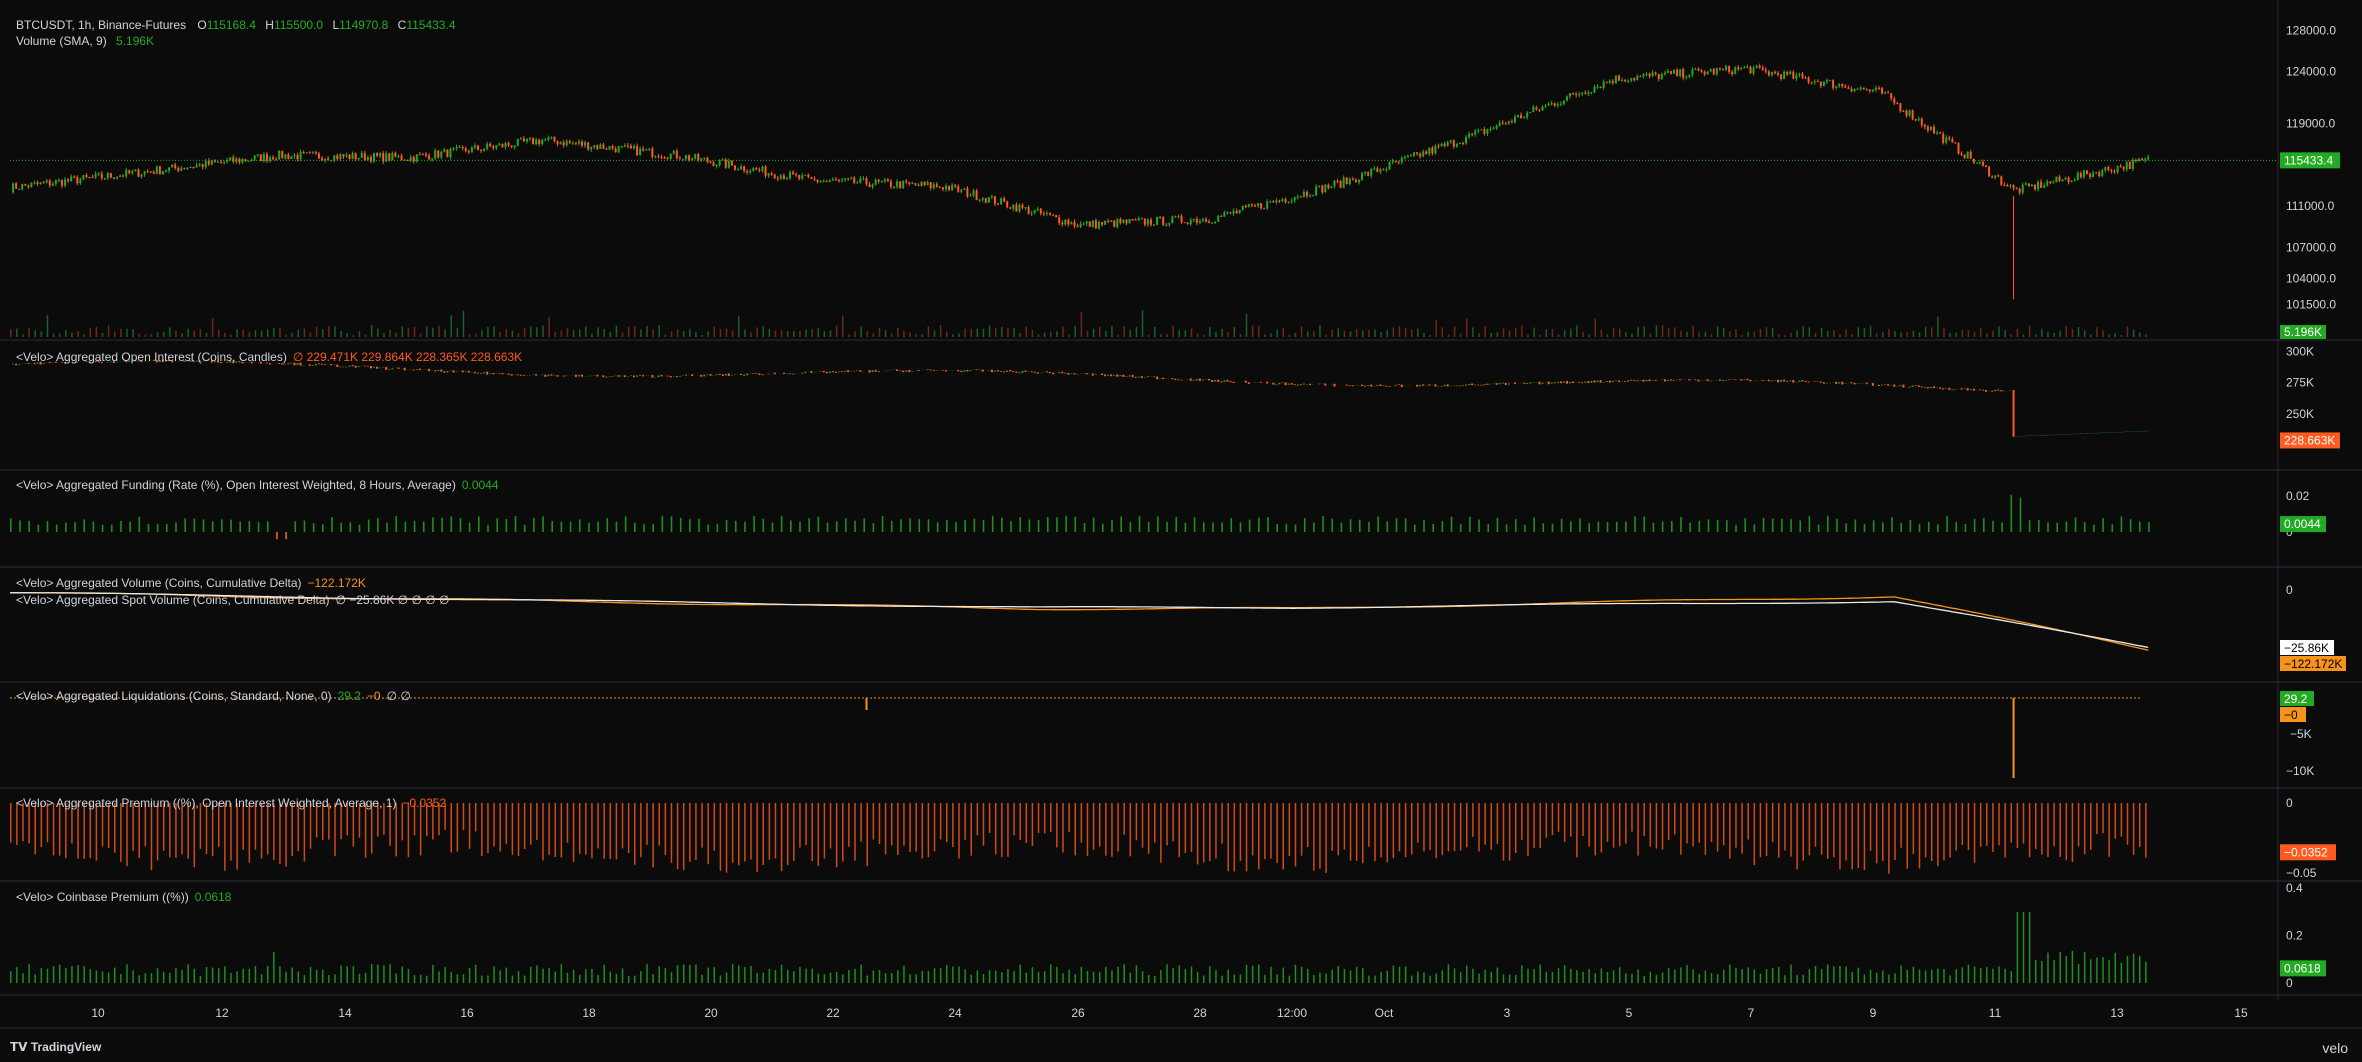  Describe the element at coordinates (2311, 248) in the screenshot. I see `price-tick-label: 107000.0` at that location.